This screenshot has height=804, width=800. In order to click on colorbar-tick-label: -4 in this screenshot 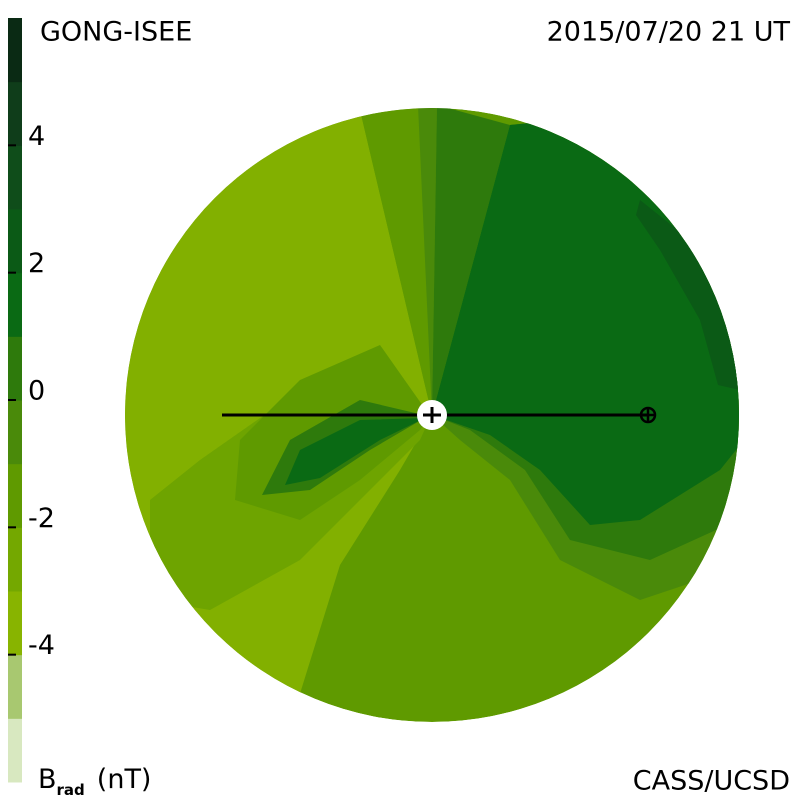, I will do `click(41, 645)`.